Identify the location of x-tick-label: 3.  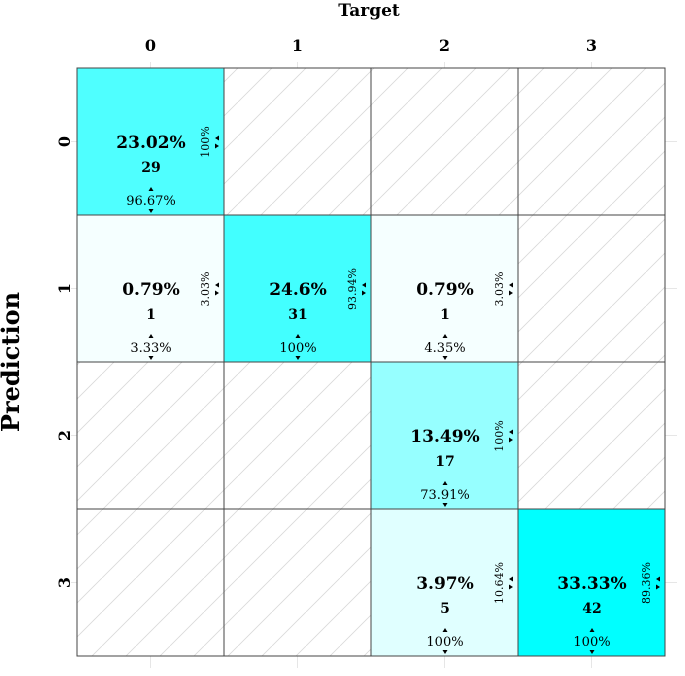
(591, 45).